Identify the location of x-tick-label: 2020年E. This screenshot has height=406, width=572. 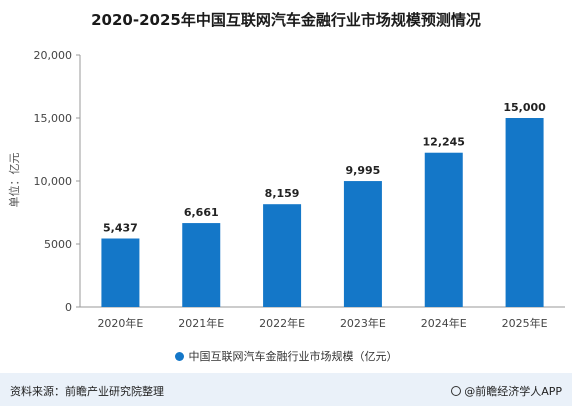
(120, 323).